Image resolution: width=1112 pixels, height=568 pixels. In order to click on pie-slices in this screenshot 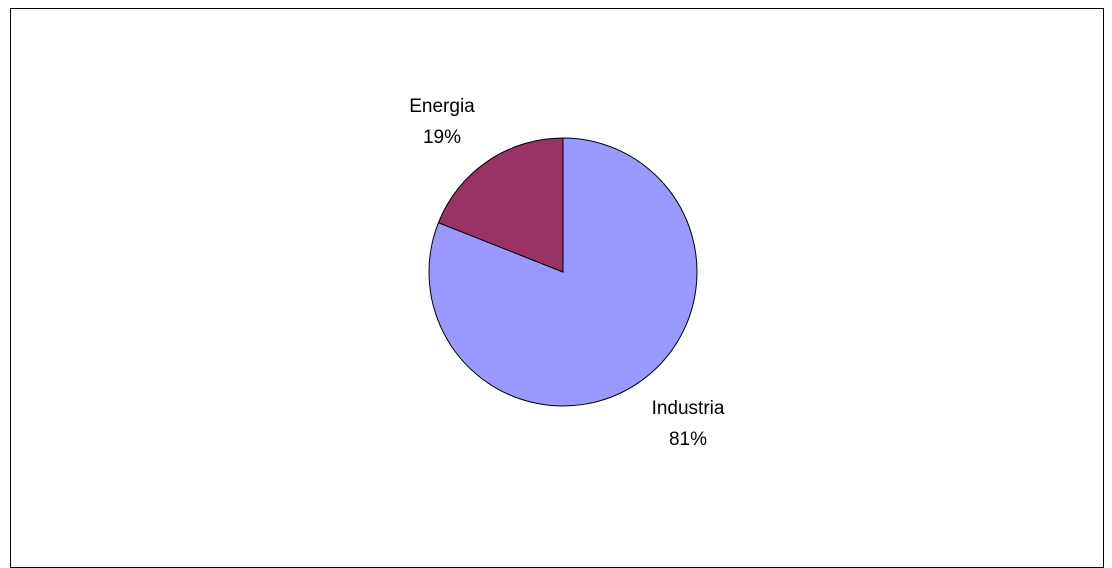, I will do `click(563, 272)`.